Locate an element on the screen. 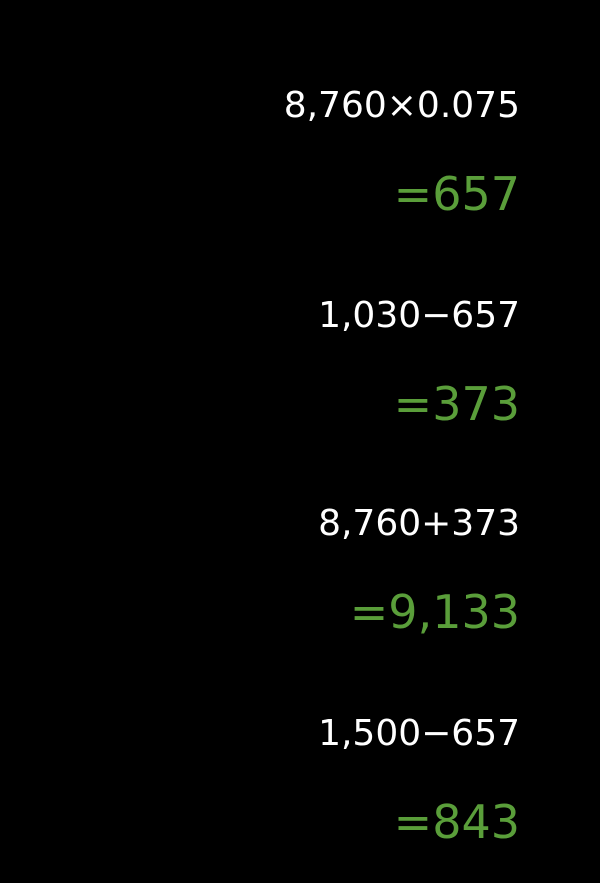 The height and width of the screenshot is (883, 600). history-expression: 1,500−657 is located at coordinates (419, 733).